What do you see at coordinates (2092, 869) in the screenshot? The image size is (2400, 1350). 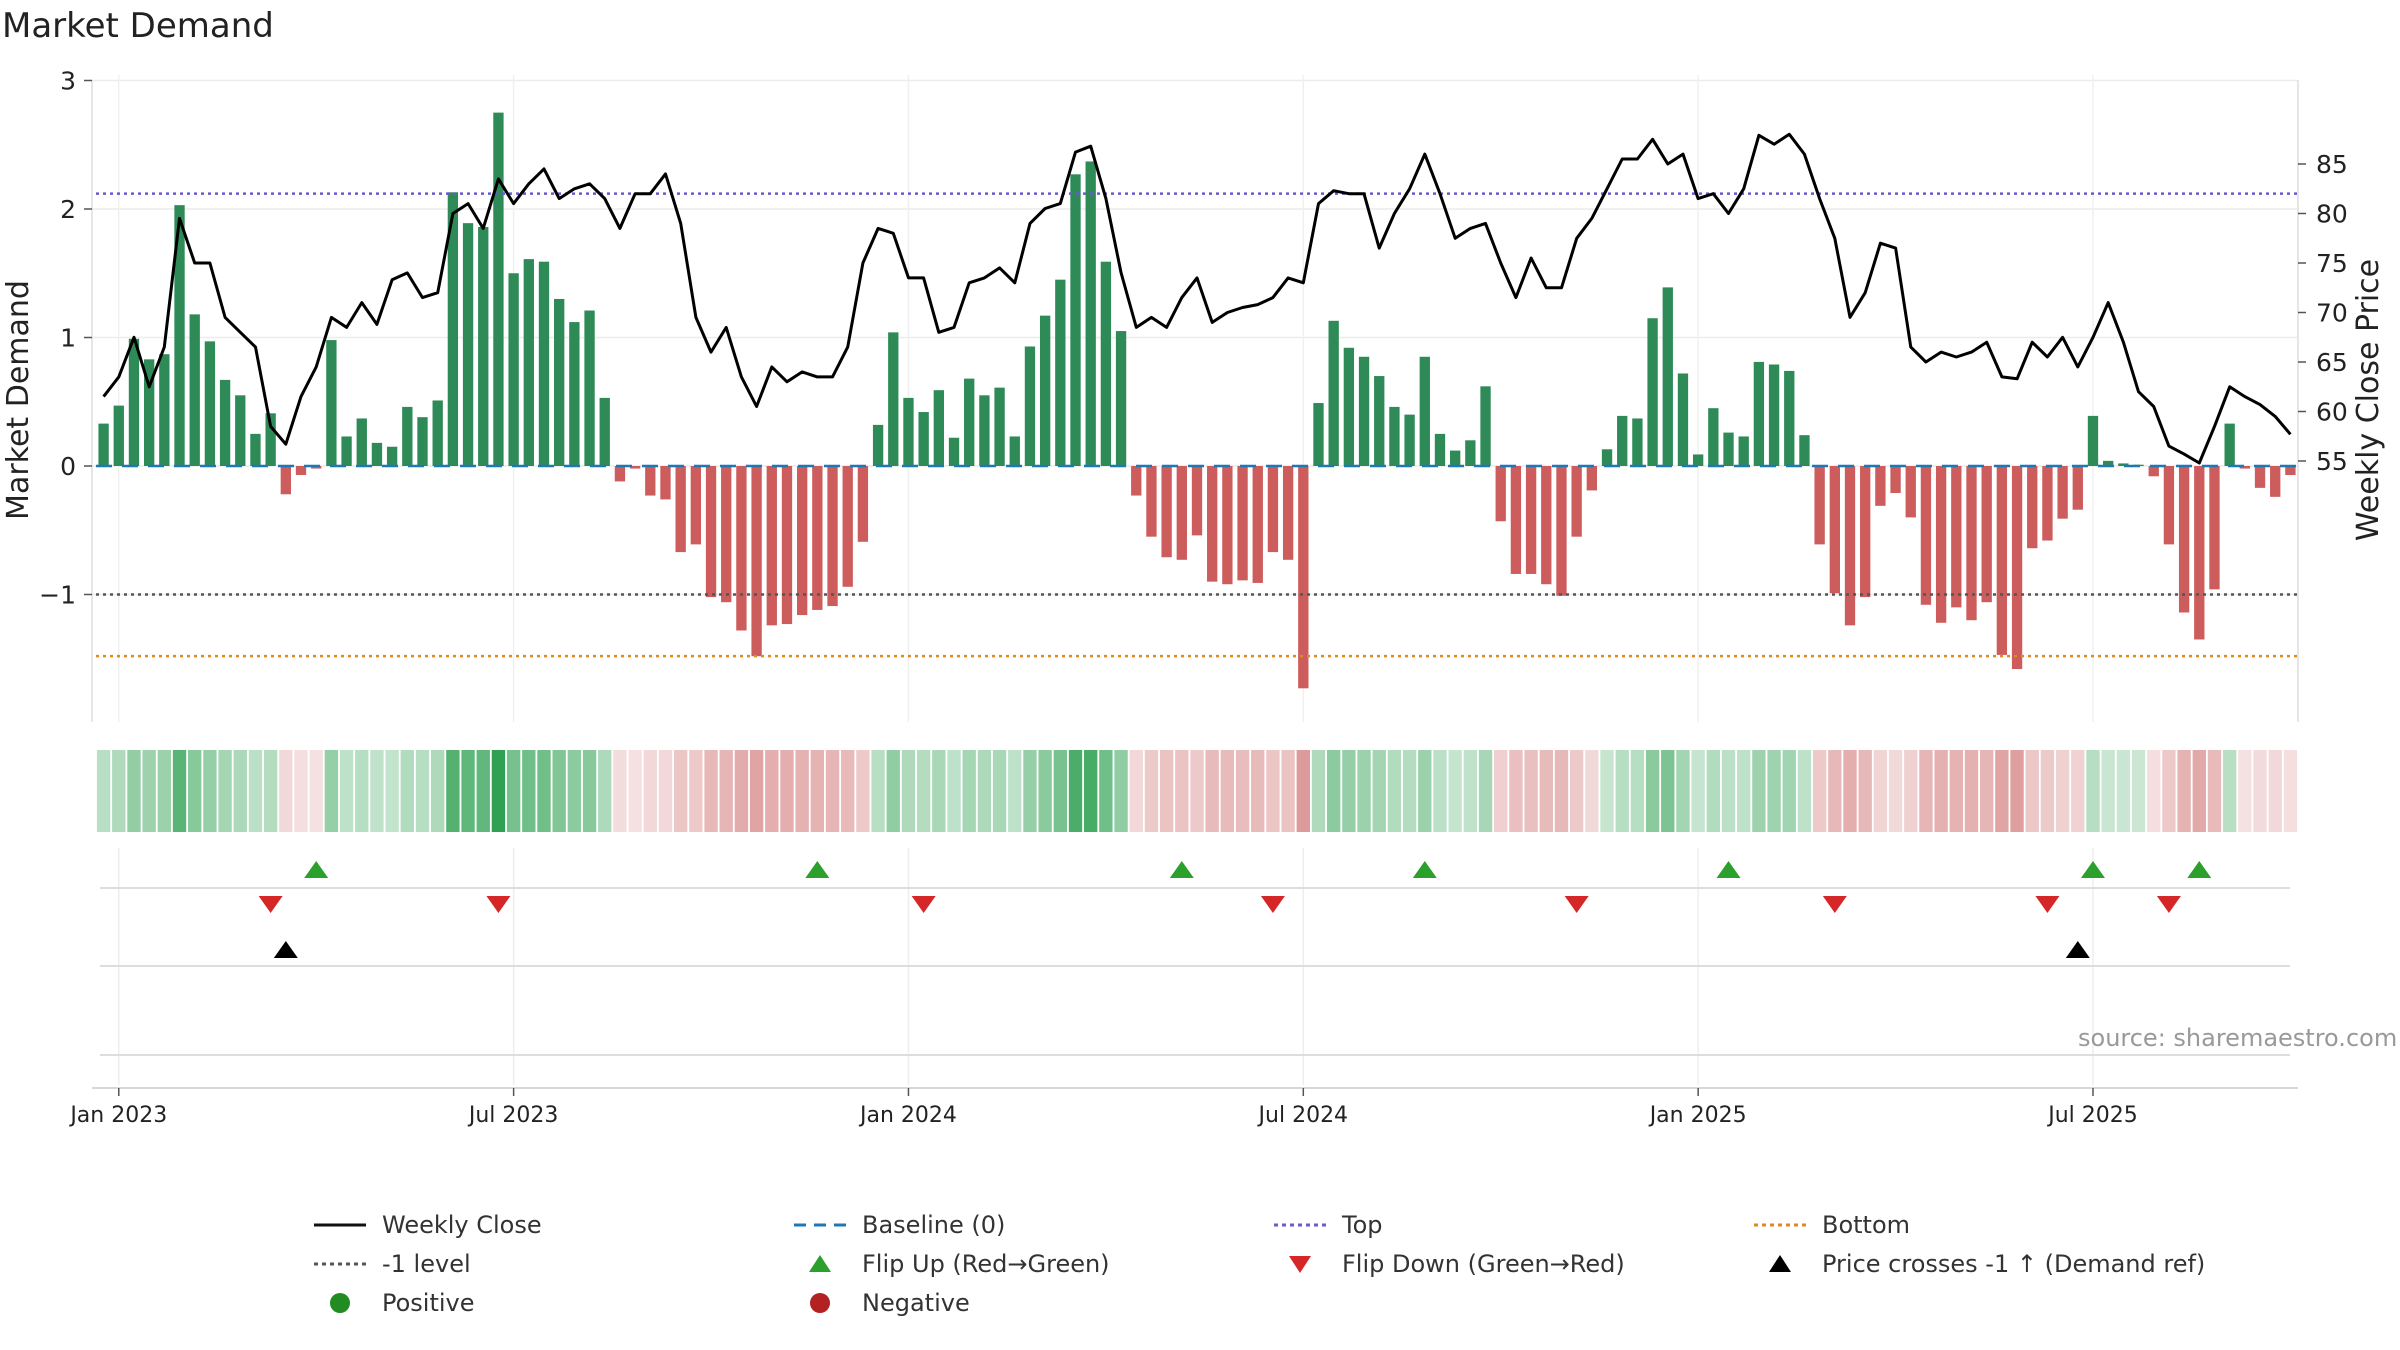 I see `flip-up-marker` at bounding box center [2092, 869].